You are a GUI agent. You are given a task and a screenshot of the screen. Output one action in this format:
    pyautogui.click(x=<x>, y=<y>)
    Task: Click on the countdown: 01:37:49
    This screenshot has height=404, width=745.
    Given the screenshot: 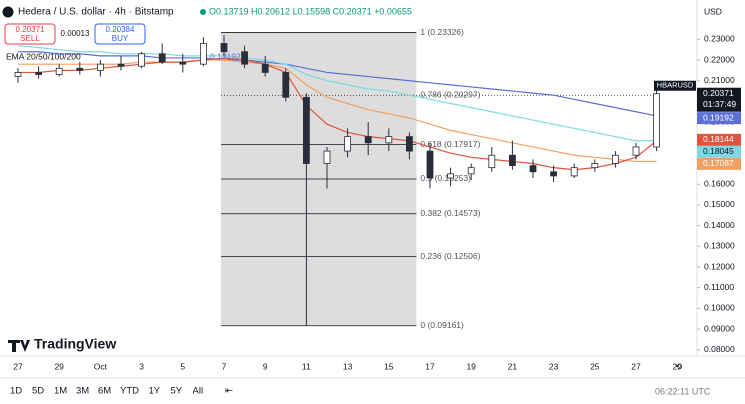 What is the action you would take?
    pyautogui.click(x=719, y=104)
    